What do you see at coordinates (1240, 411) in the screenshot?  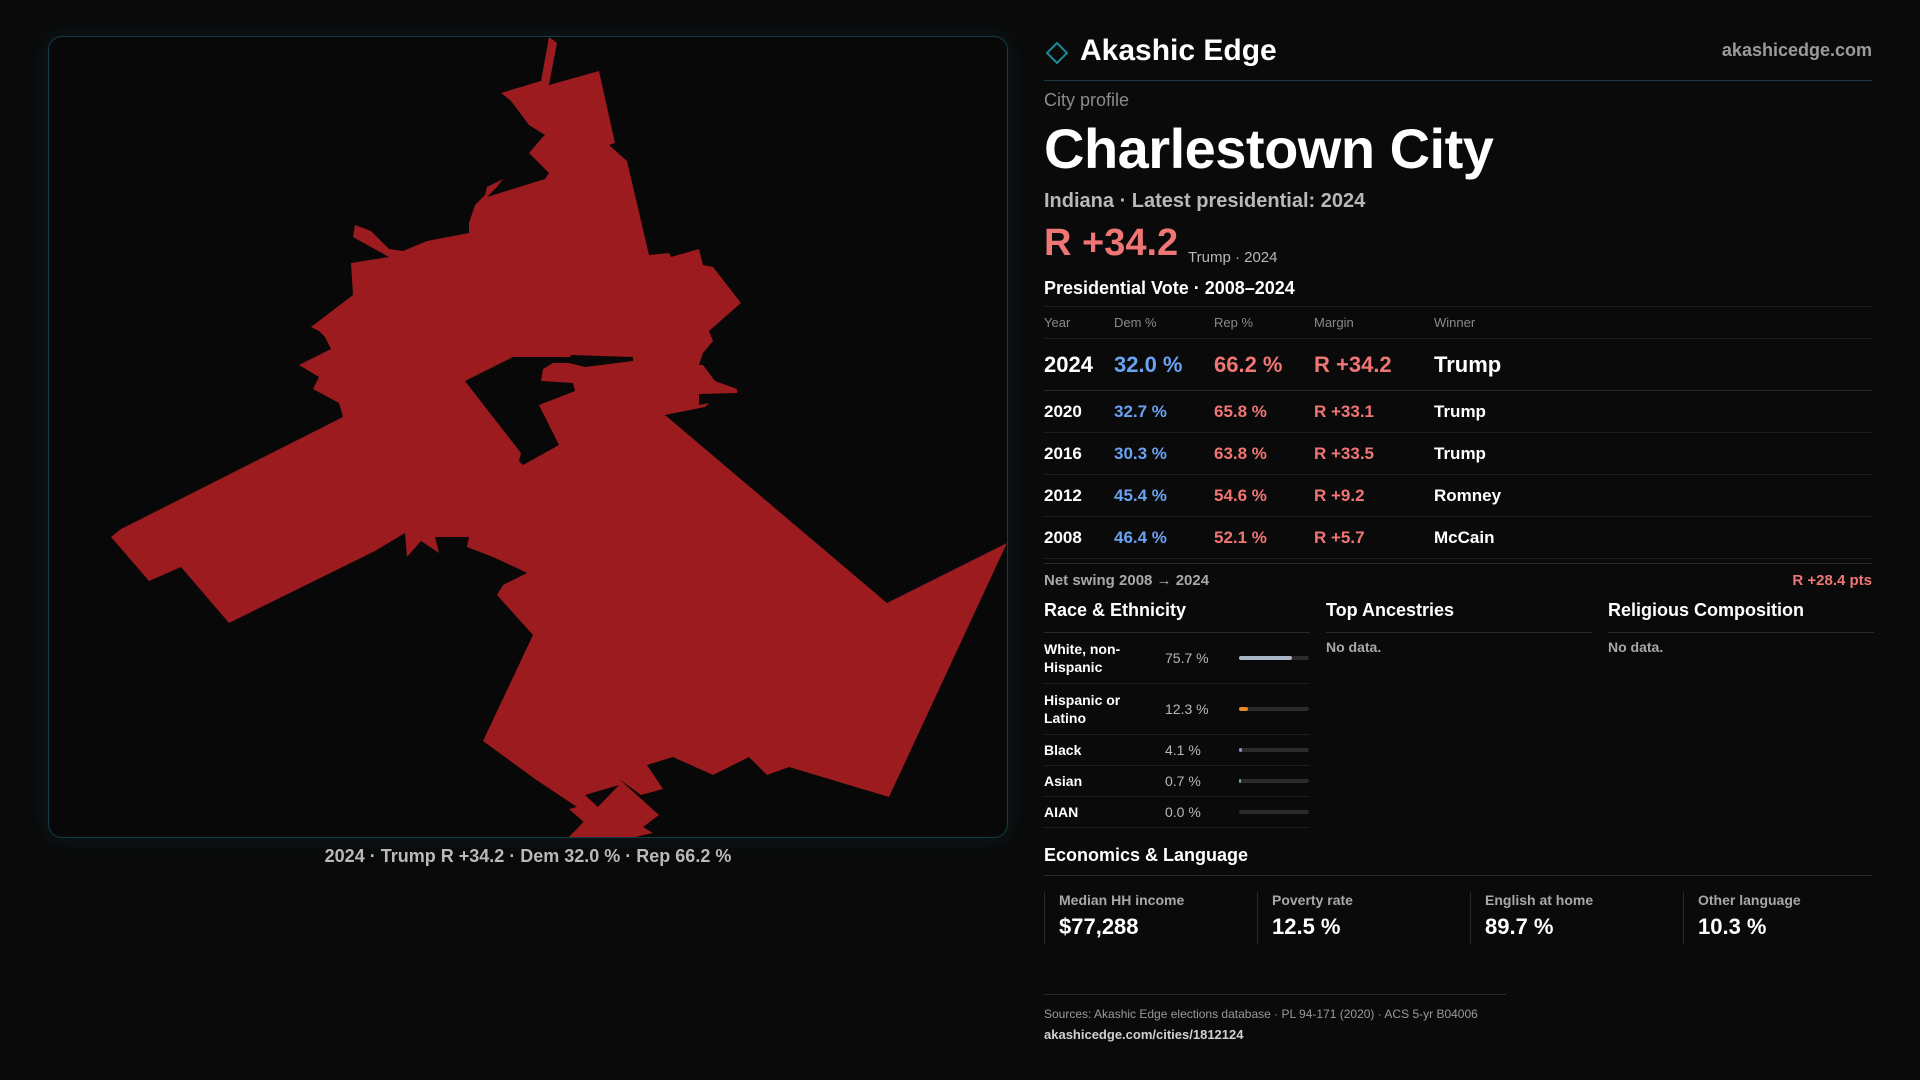 I see `row-rep: 65.8 %` at bounding box center [1240, 411].